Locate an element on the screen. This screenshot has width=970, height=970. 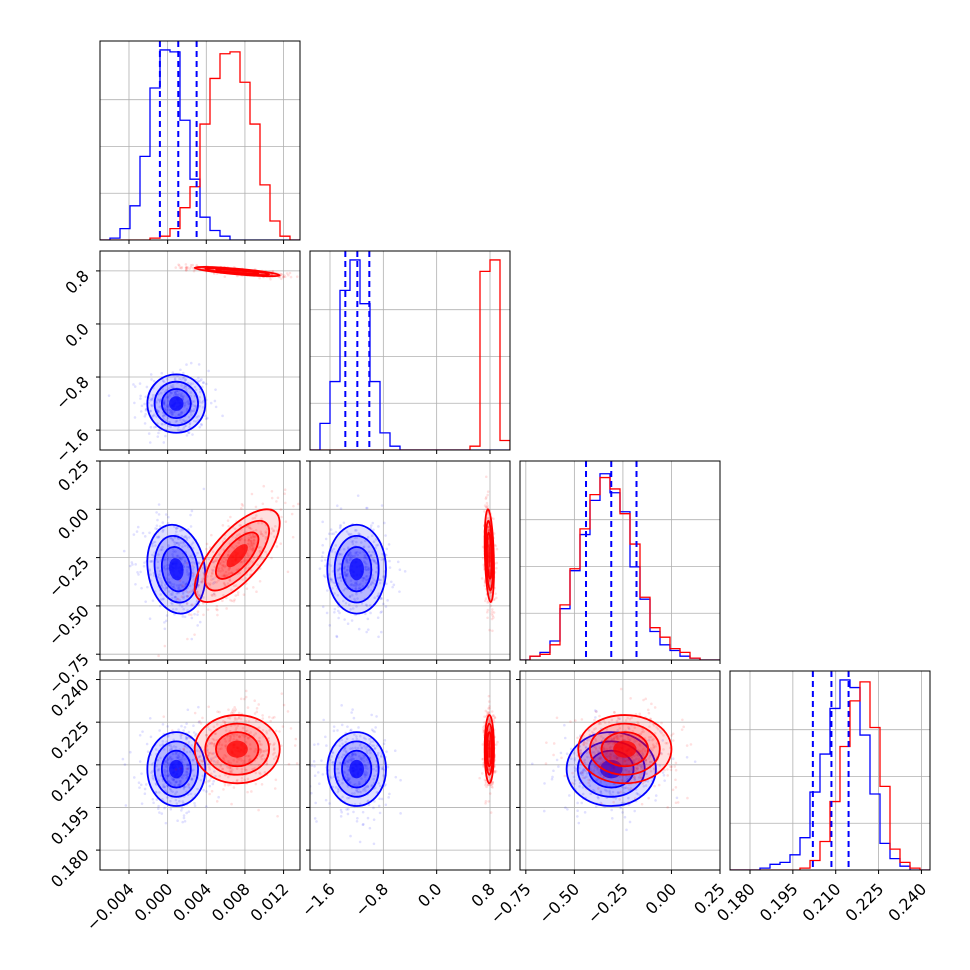
y-tick-label: 0.00 is located at coordinates (73, 524).